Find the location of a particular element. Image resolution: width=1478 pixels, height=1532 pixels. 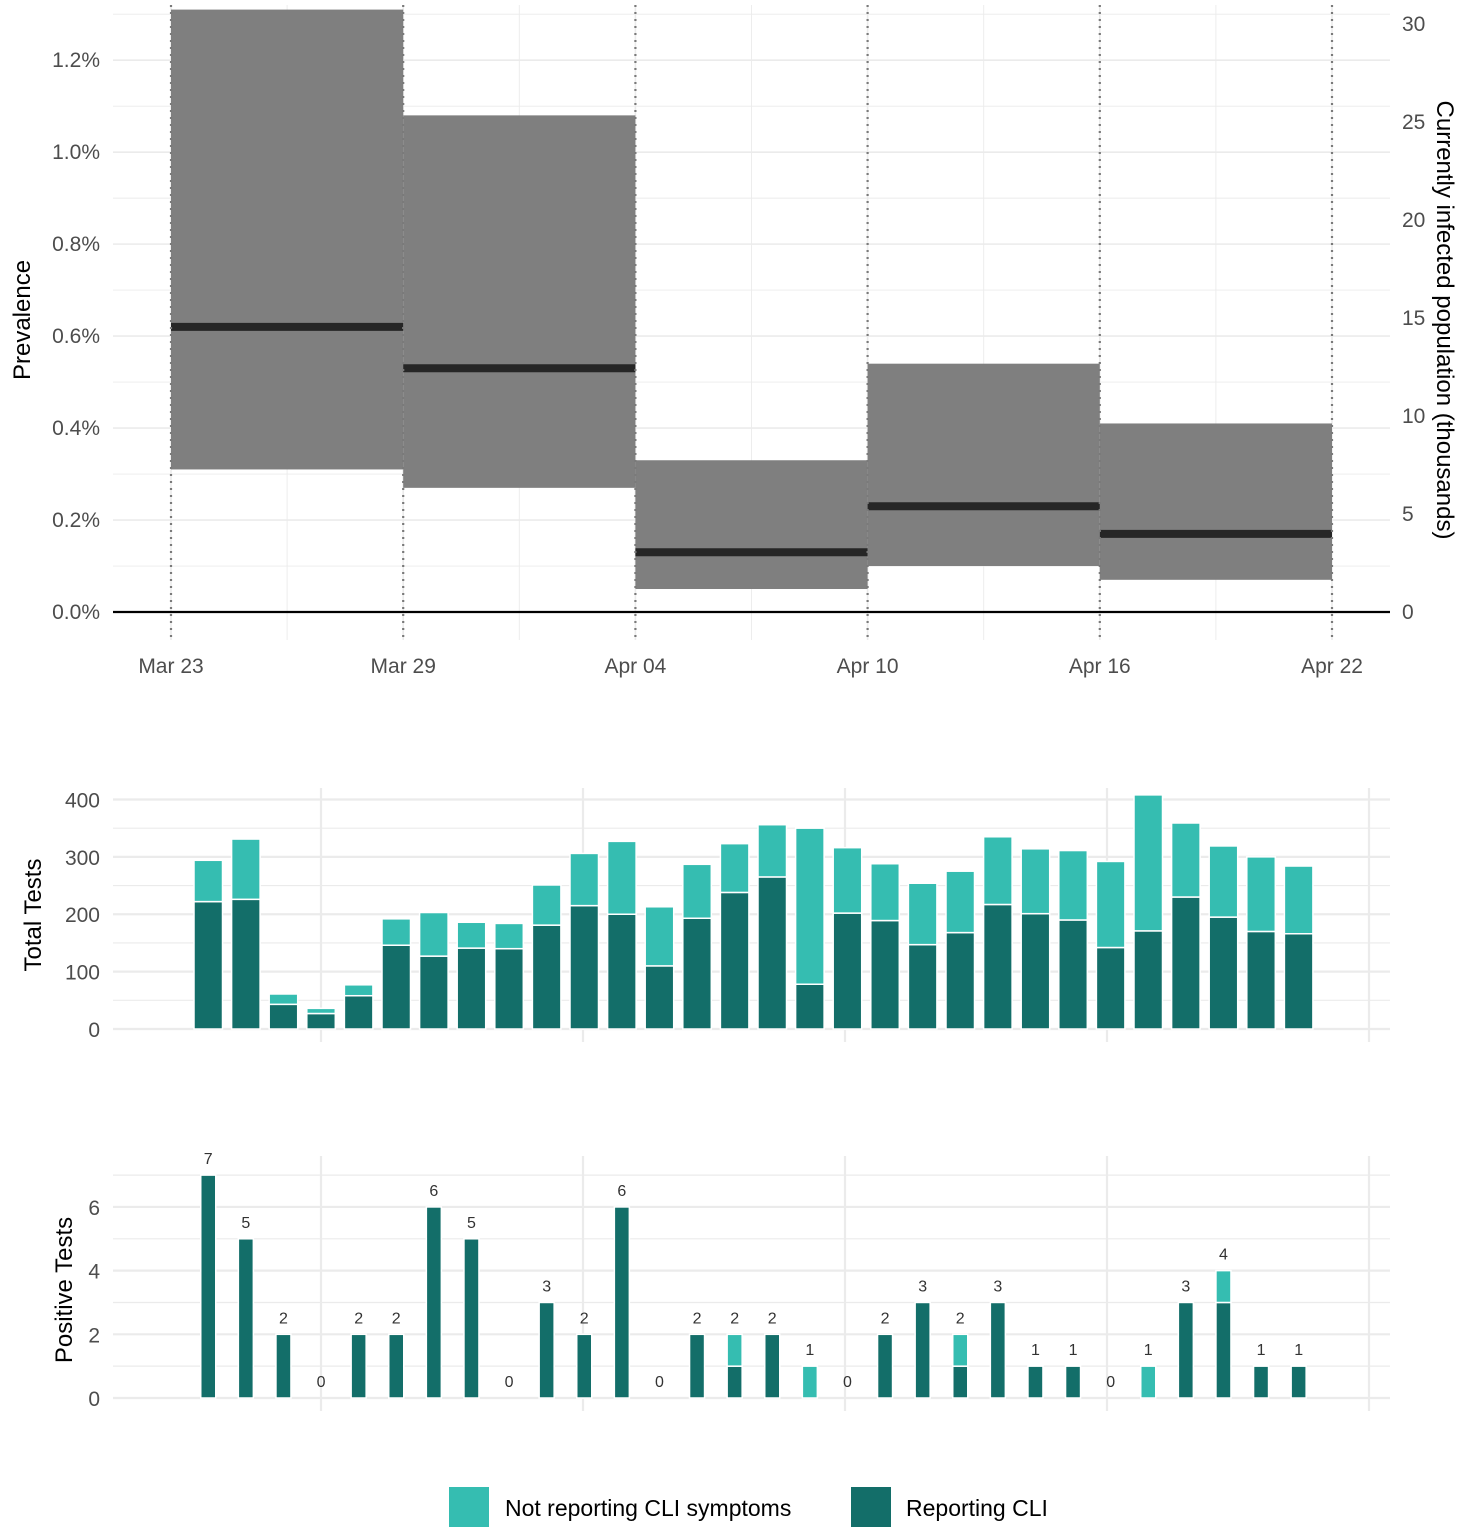

prevalence-y-tick-label: 0.0% is located at coordinates (76, 612).